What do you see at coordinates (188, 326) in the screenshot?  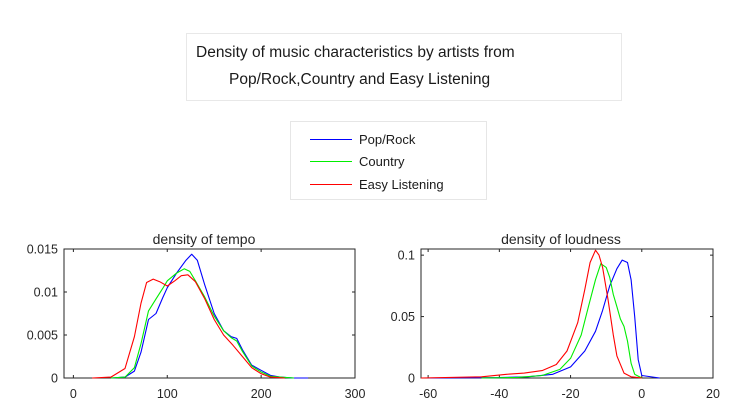 I see `tempo-series-easy-listening` at bounding box center [188, 326].